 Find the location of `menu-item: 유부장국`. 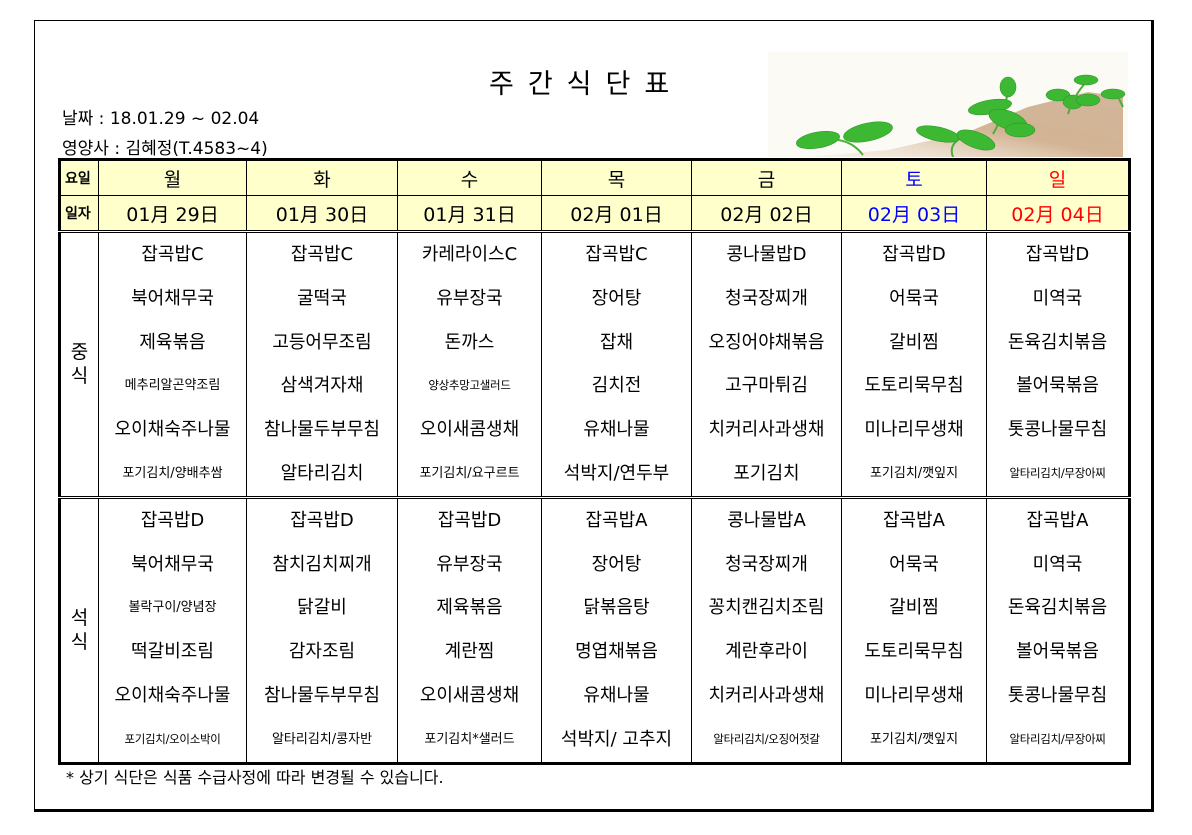

menu-item: 유부장국 is located at coordinates (469, 564).